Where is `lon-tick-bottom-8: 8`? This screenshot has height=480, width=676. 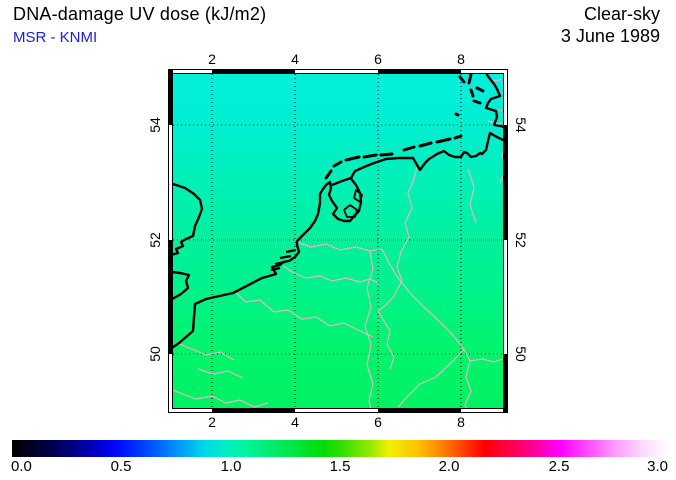
lon-tick-bottom-8: 8 is located at coordinates (461, 422).